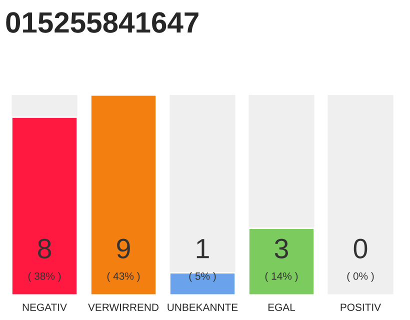 The image size is (410, 320). Describe the element at coordinates (123, 260) in the screenshot. I see `data-label: 9 ( 43% )` at that location.